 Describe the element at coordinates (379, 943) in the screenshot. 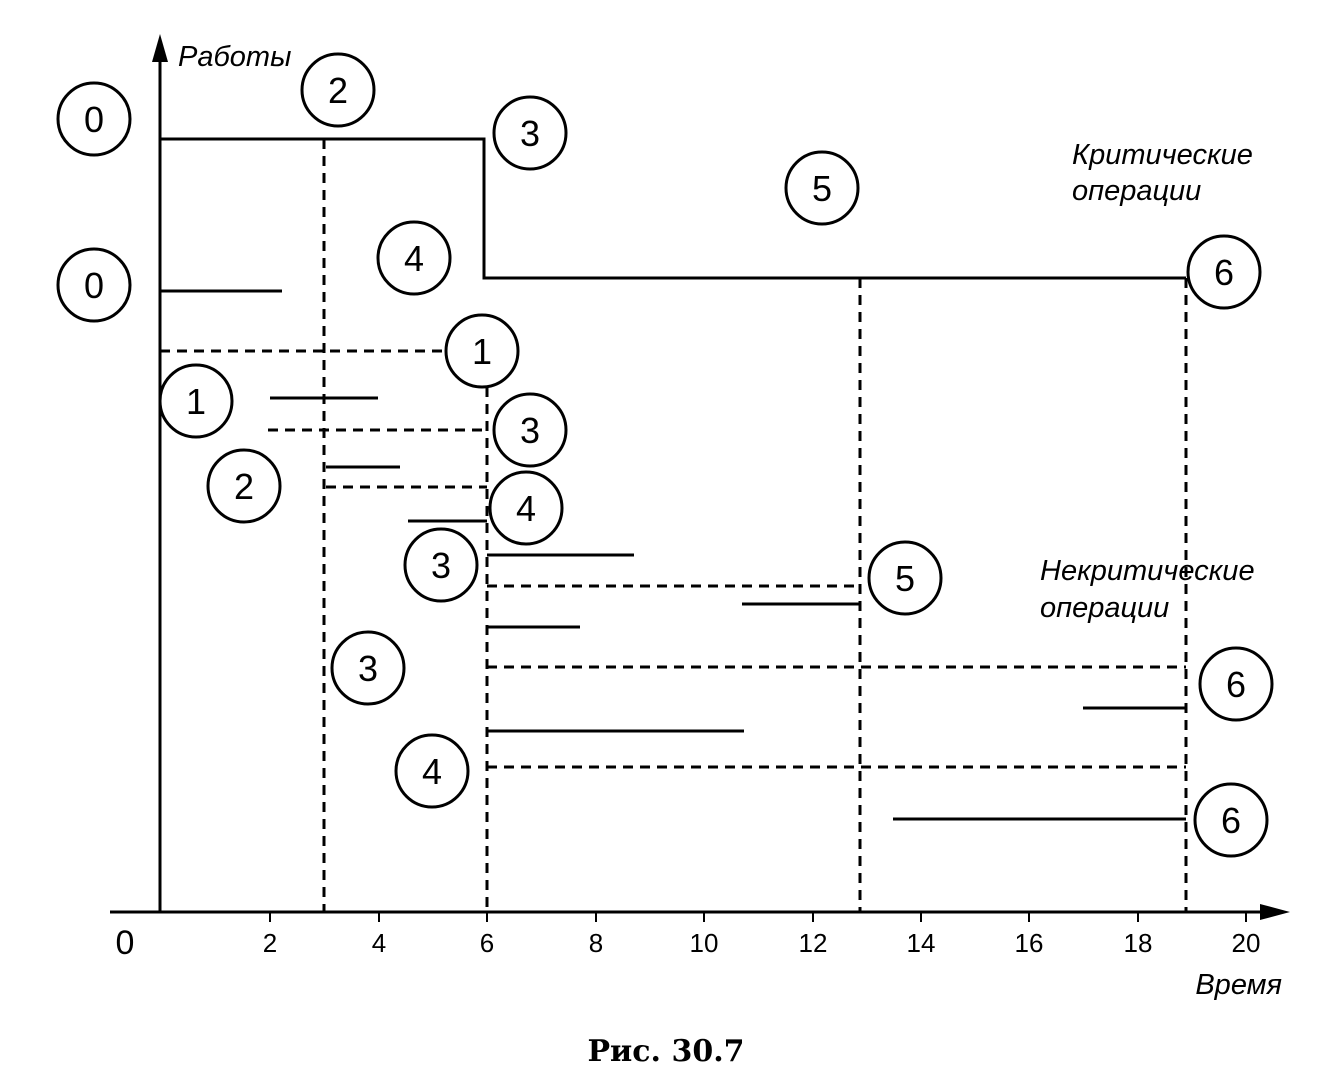

I see `x-tick-label: 4` at that location.